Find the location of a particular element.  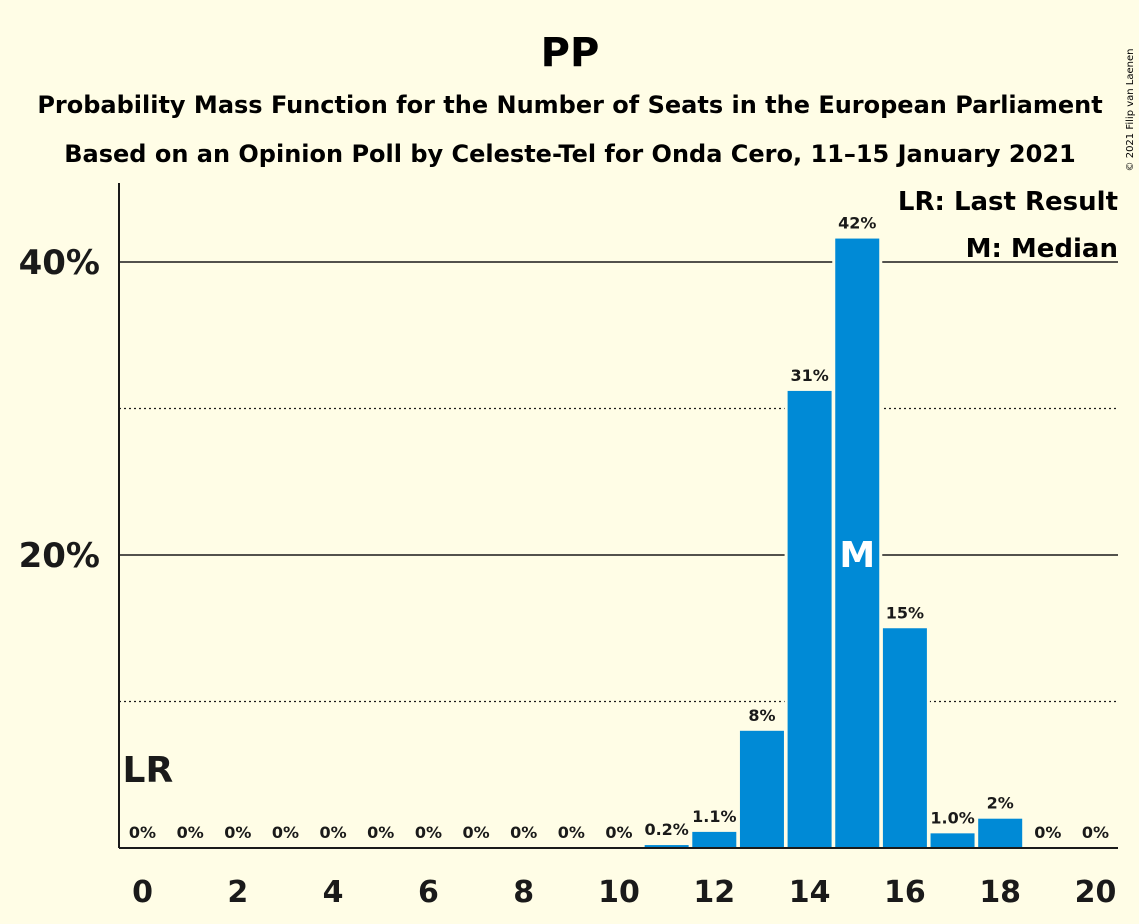

data-label-seat-19: 0% is located at coordinates (1047, 832).